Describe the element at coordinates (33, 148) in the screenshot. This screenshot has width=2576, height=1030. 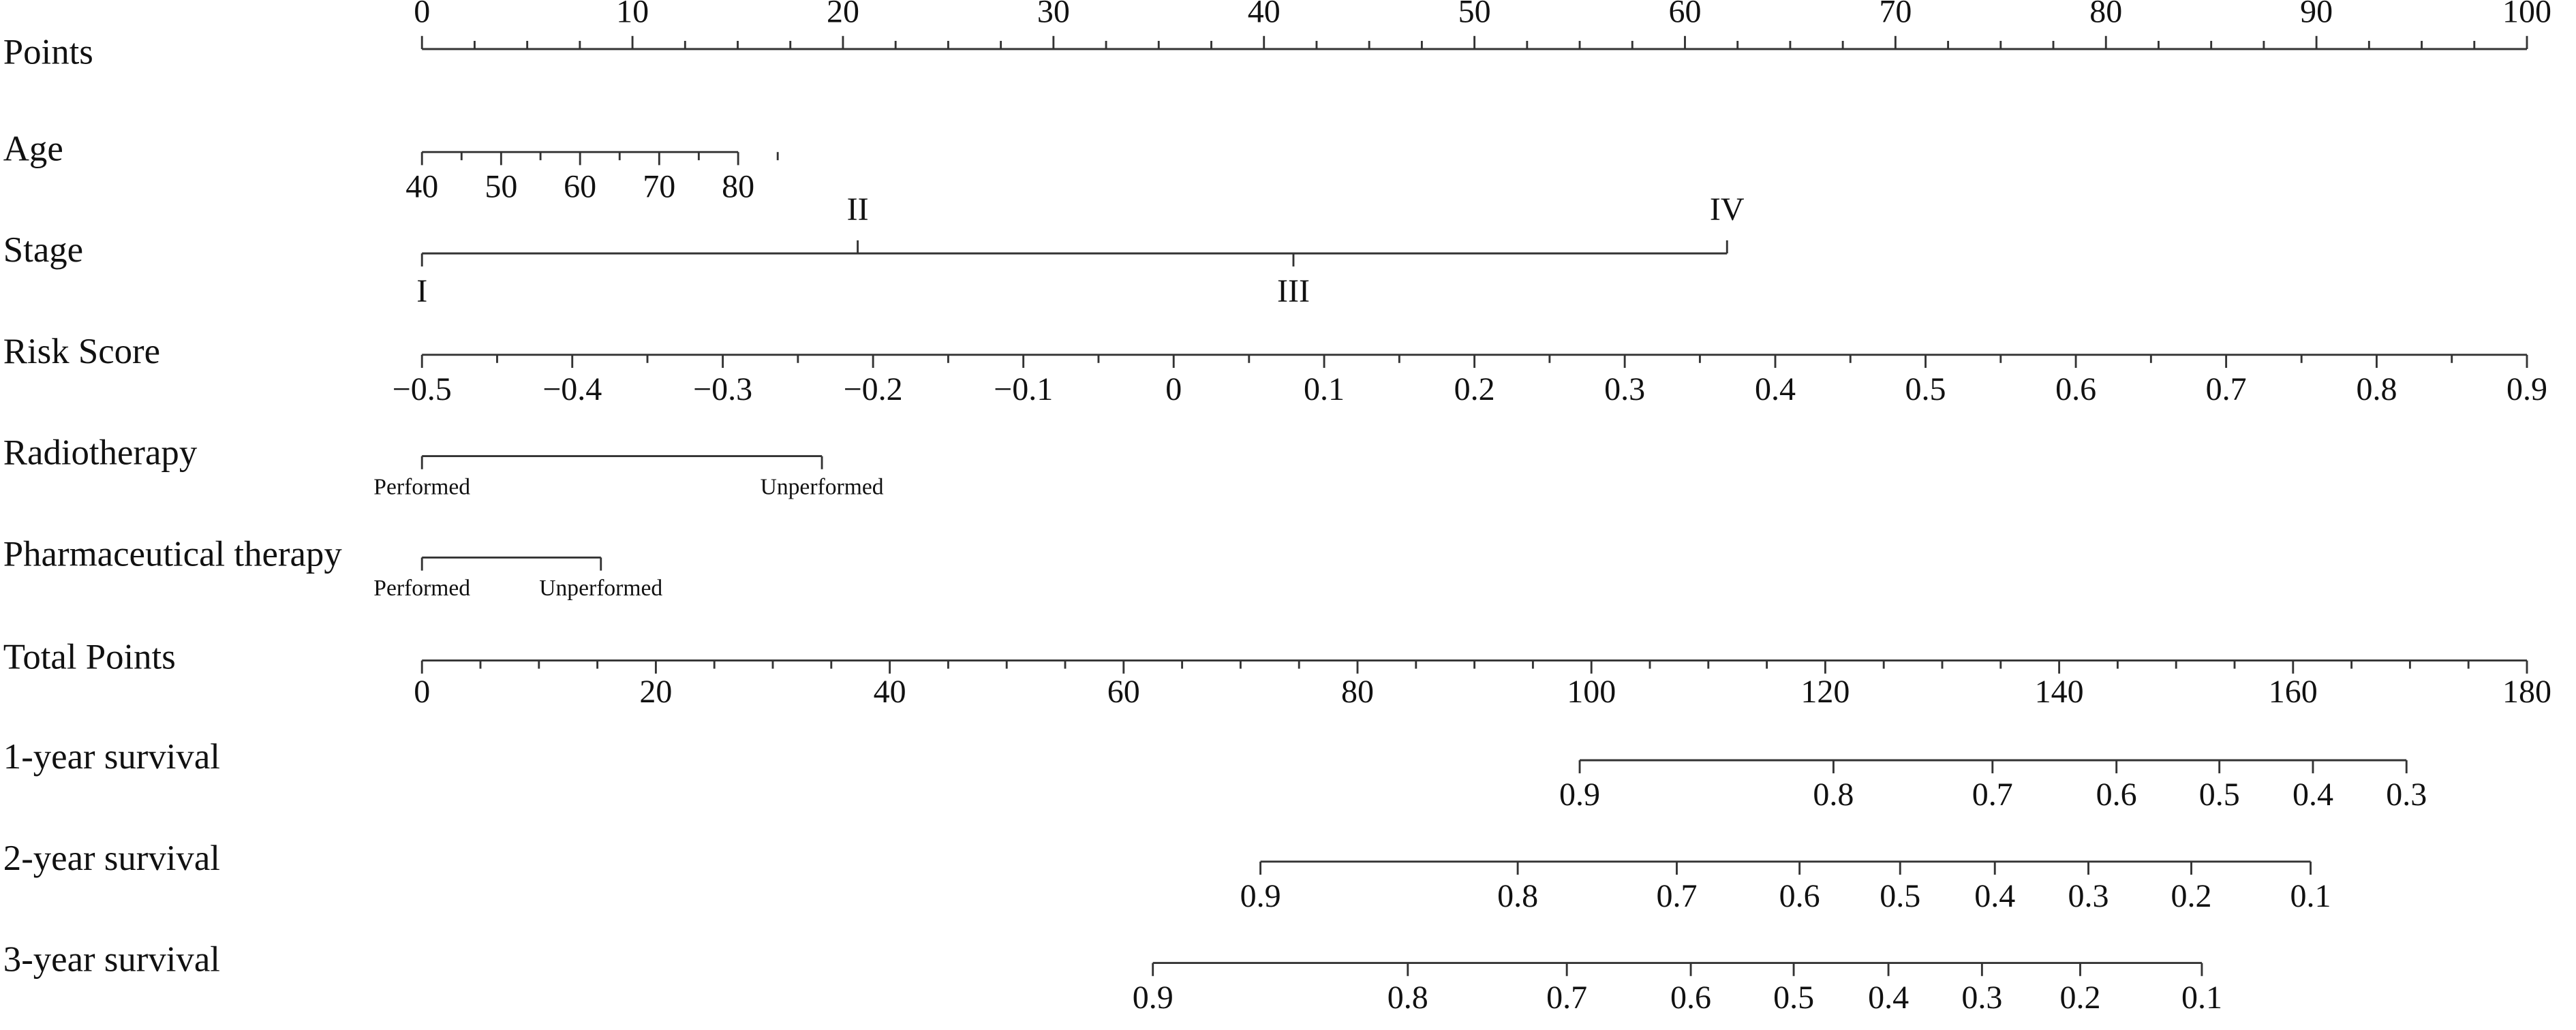
I see `row-label: Age` at that location.